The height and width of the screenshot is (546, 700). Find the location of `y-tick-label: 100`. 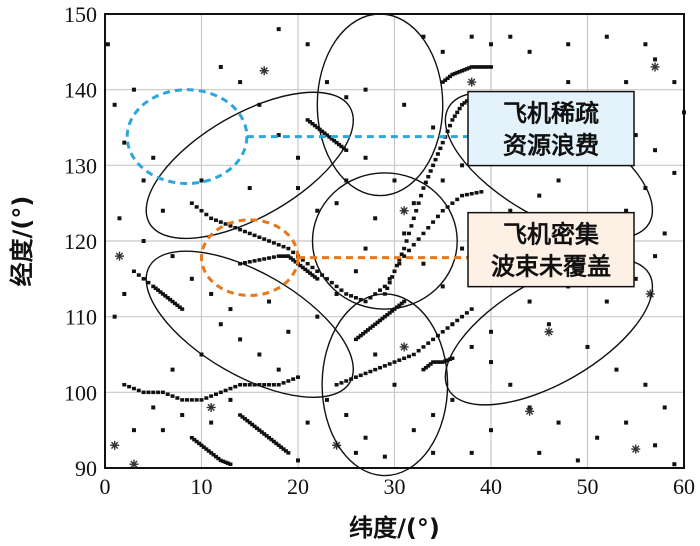

y-tick-label: 100 is located at coordinates (80, 392).